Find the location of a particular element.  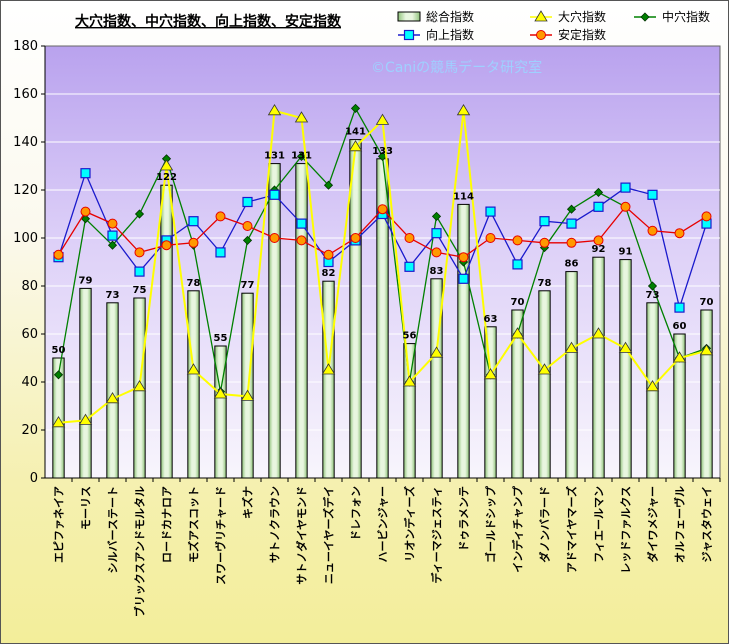

bar-data-label: 50 is located at coordinates (59, 350).